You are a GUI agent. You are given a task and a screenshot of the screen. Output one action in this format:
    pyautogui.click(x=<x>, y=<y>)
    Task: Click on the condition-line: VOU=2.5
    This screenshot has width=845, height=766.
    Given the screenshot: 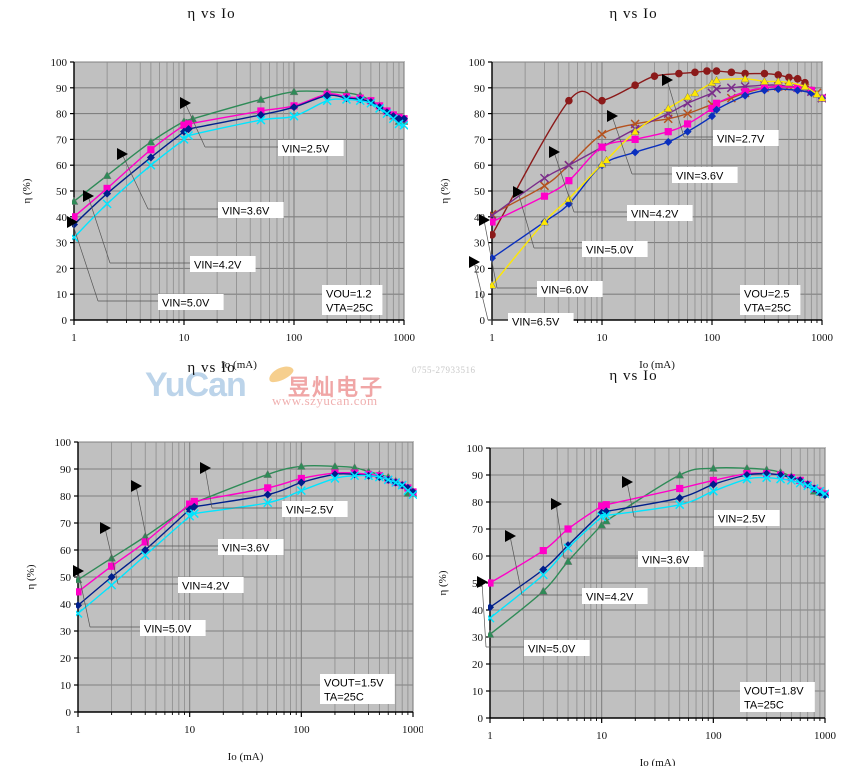 What is the action you would take?
    pyautogui.click(x=767, y=295)
    